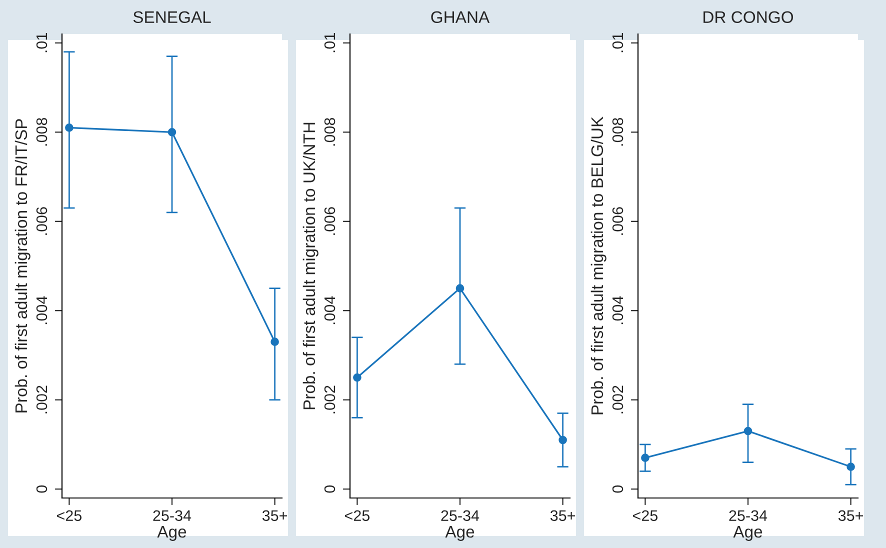 The height and width of the screenshot is (548, 886). What do you see at coordinates (172, 17) in the screenshot?
I see `chart-title: SENEGAL` at bounding box center [172, 17].